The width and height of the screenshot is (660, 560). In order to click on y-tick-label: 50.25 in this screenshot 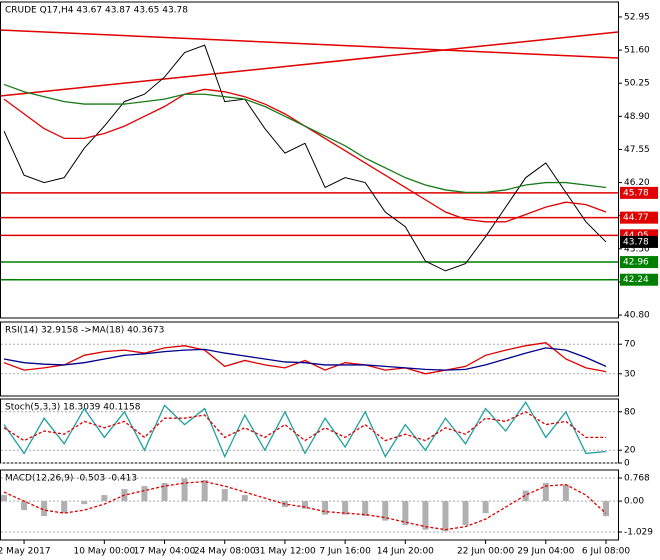, I will do `click(637, 84)`.